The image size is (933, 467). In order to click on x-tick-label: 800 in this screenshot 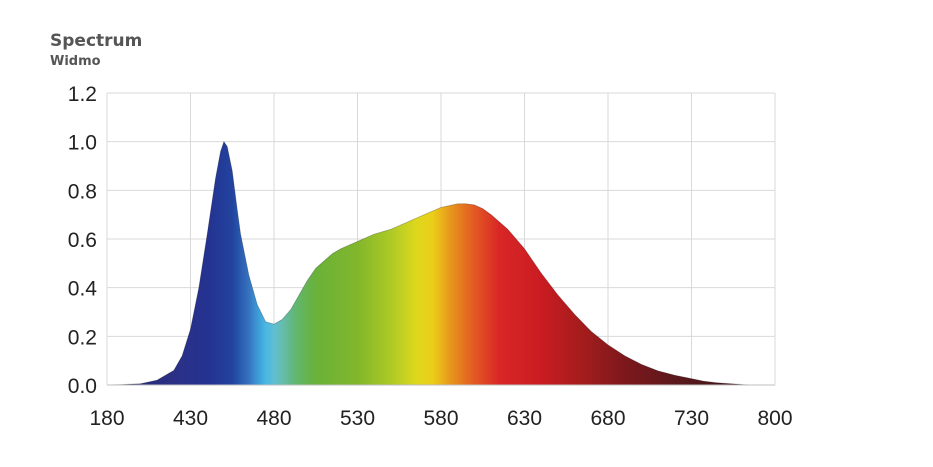, I will do `click(774, 418)`.